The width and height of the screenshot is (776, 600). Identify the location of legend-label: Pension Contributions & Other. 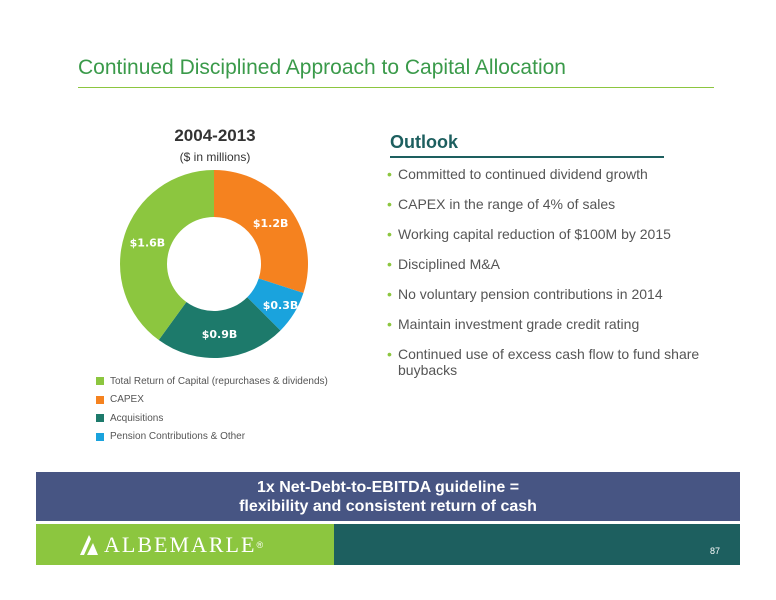
(178, 437).